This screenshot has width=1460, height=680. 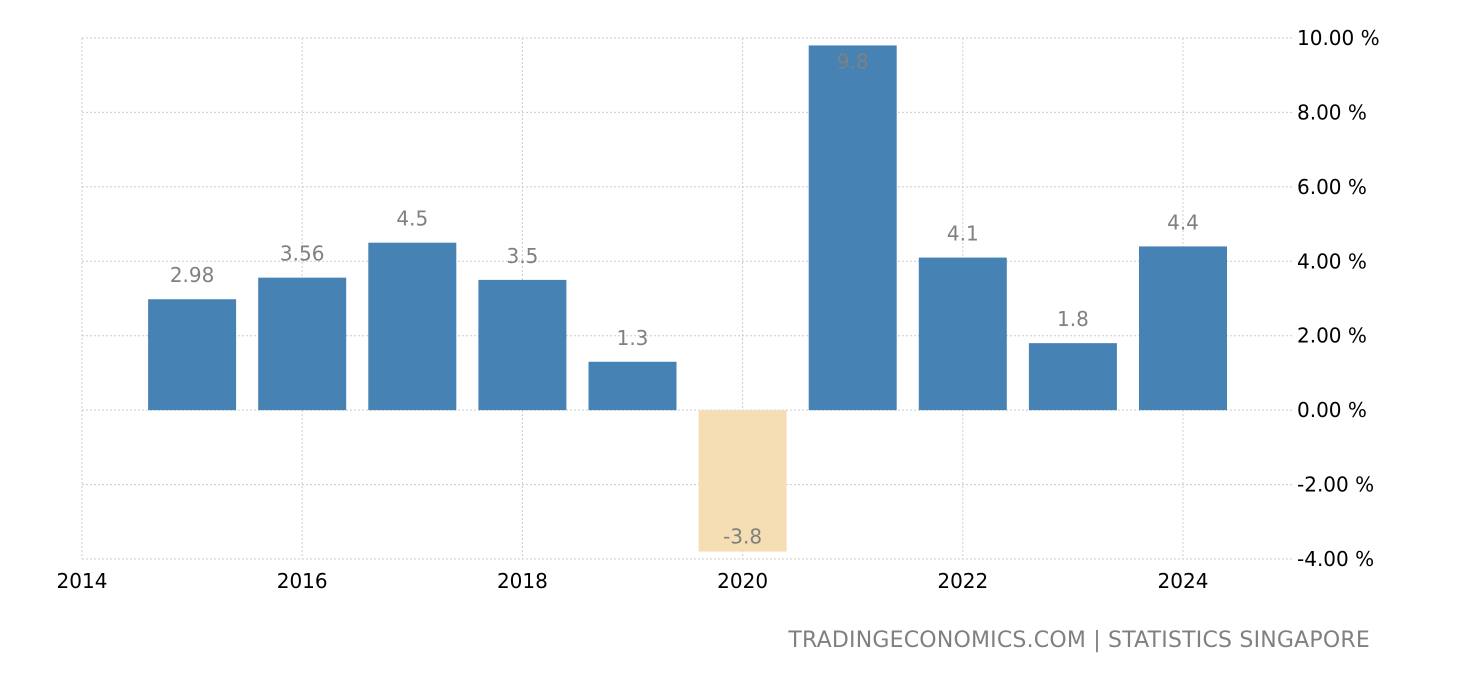 I want to click on y-tick-label: -4.00 %, so click(x=1335, y=559).